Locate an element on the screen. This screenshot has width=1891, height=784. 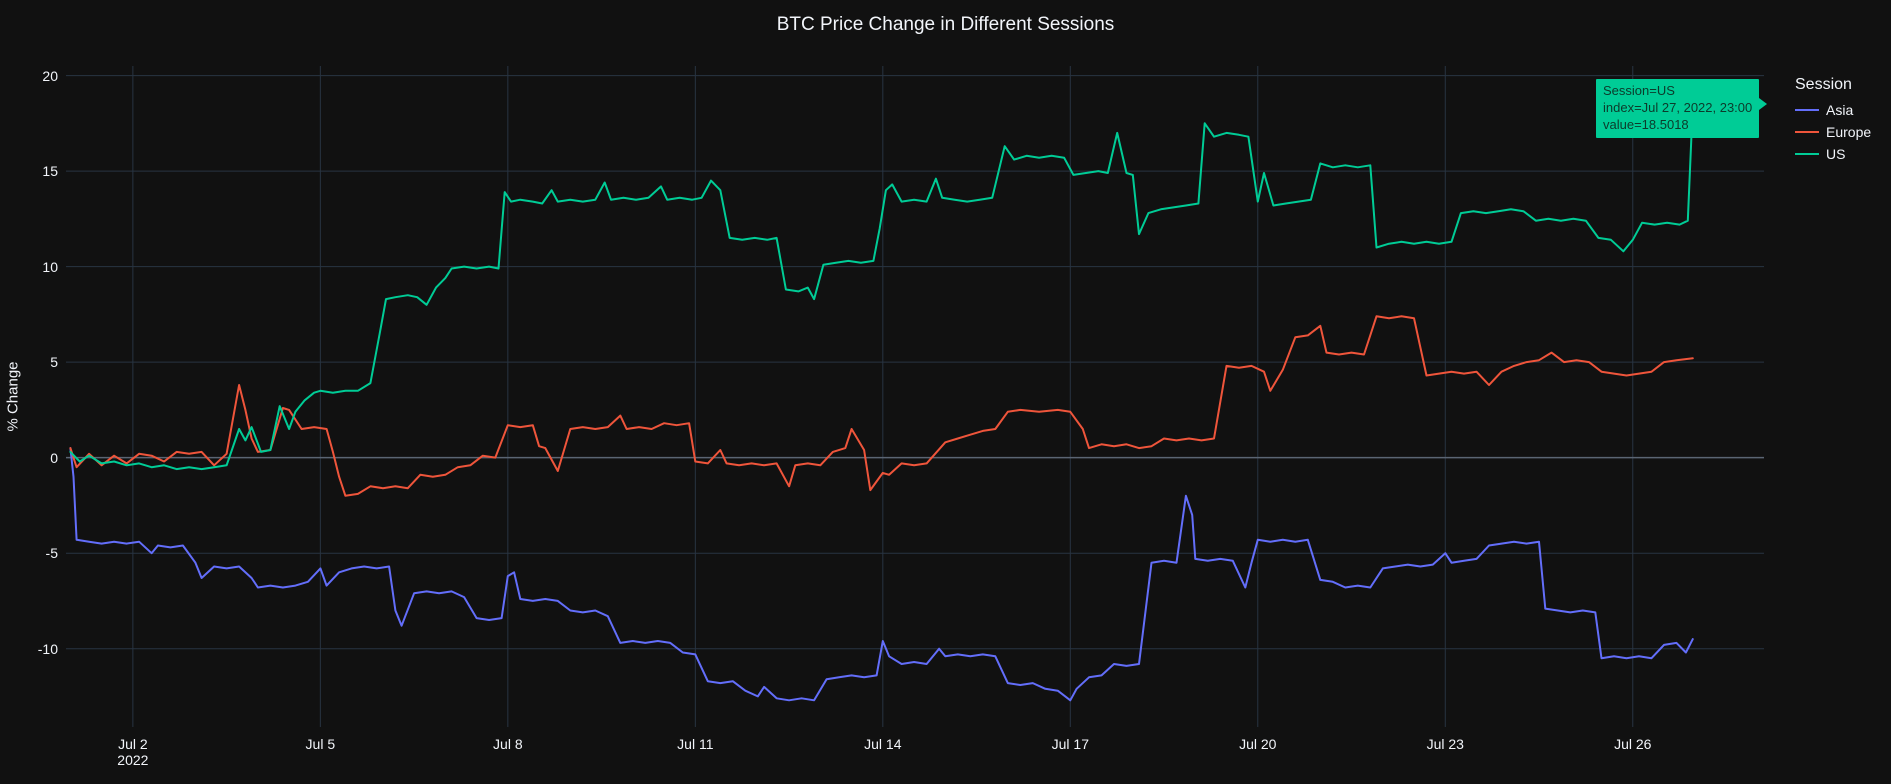
legend-label: Europe is located at coordinates (1849, 132).